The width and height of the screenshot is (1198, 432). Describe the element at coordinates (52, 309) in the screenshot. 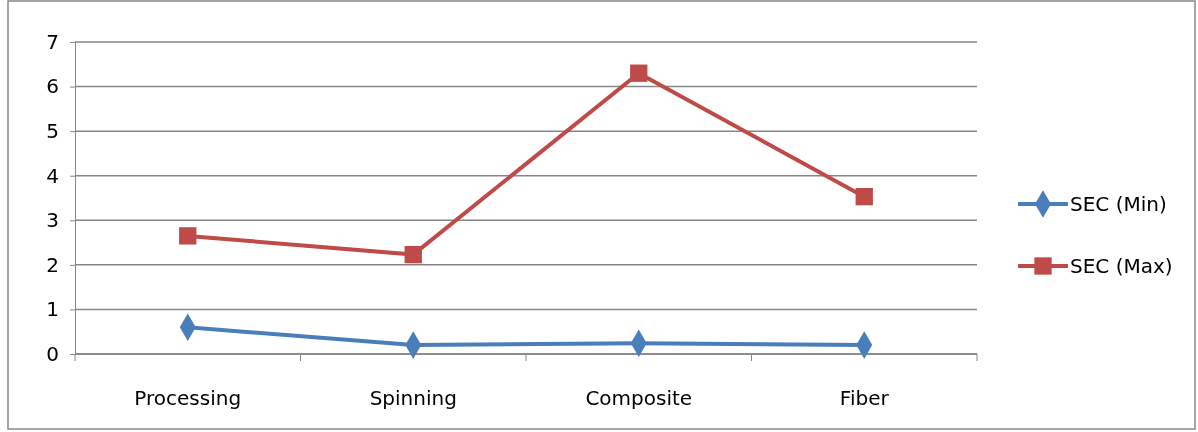

I see `y-tick-label: 1` at that location.